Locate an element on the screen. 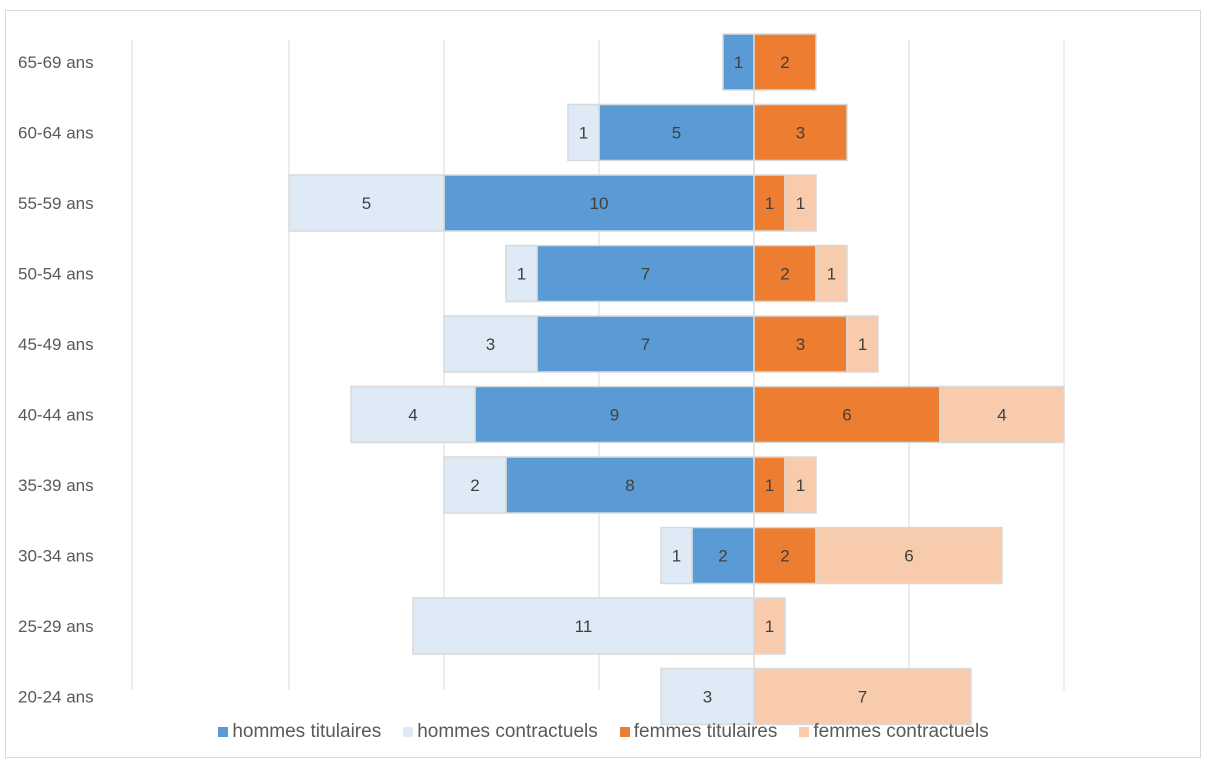 The width and height of the screenshot is (1207, 764). category-label: 60-64 ans is located at coordinates (56, 133).